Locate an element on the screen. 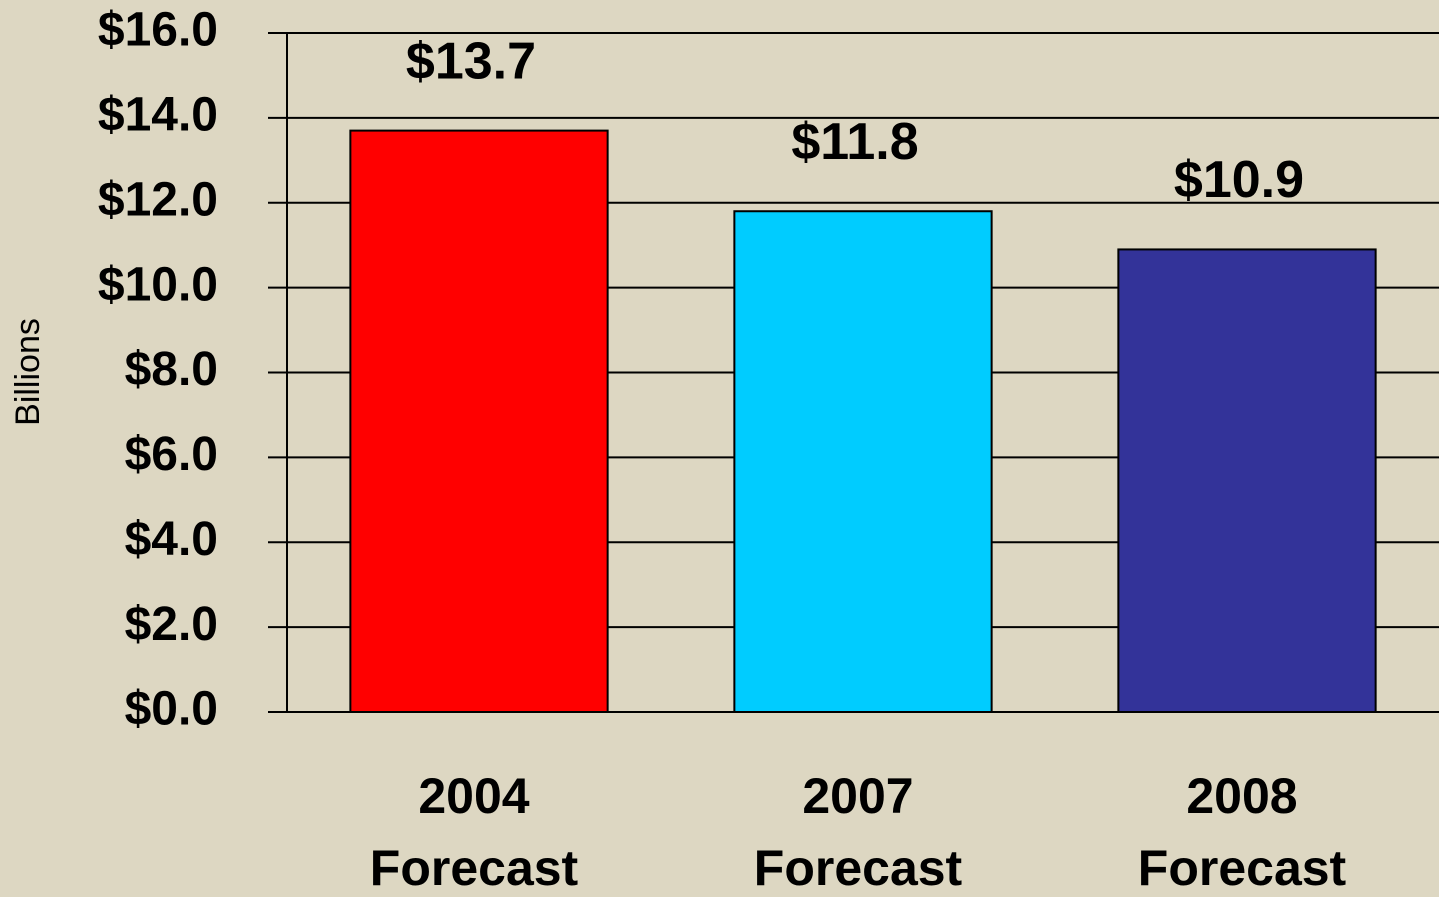 This screenshot has height=897, width=1439. y-tick-label: $4.0 is located at coordinates (171, 539).